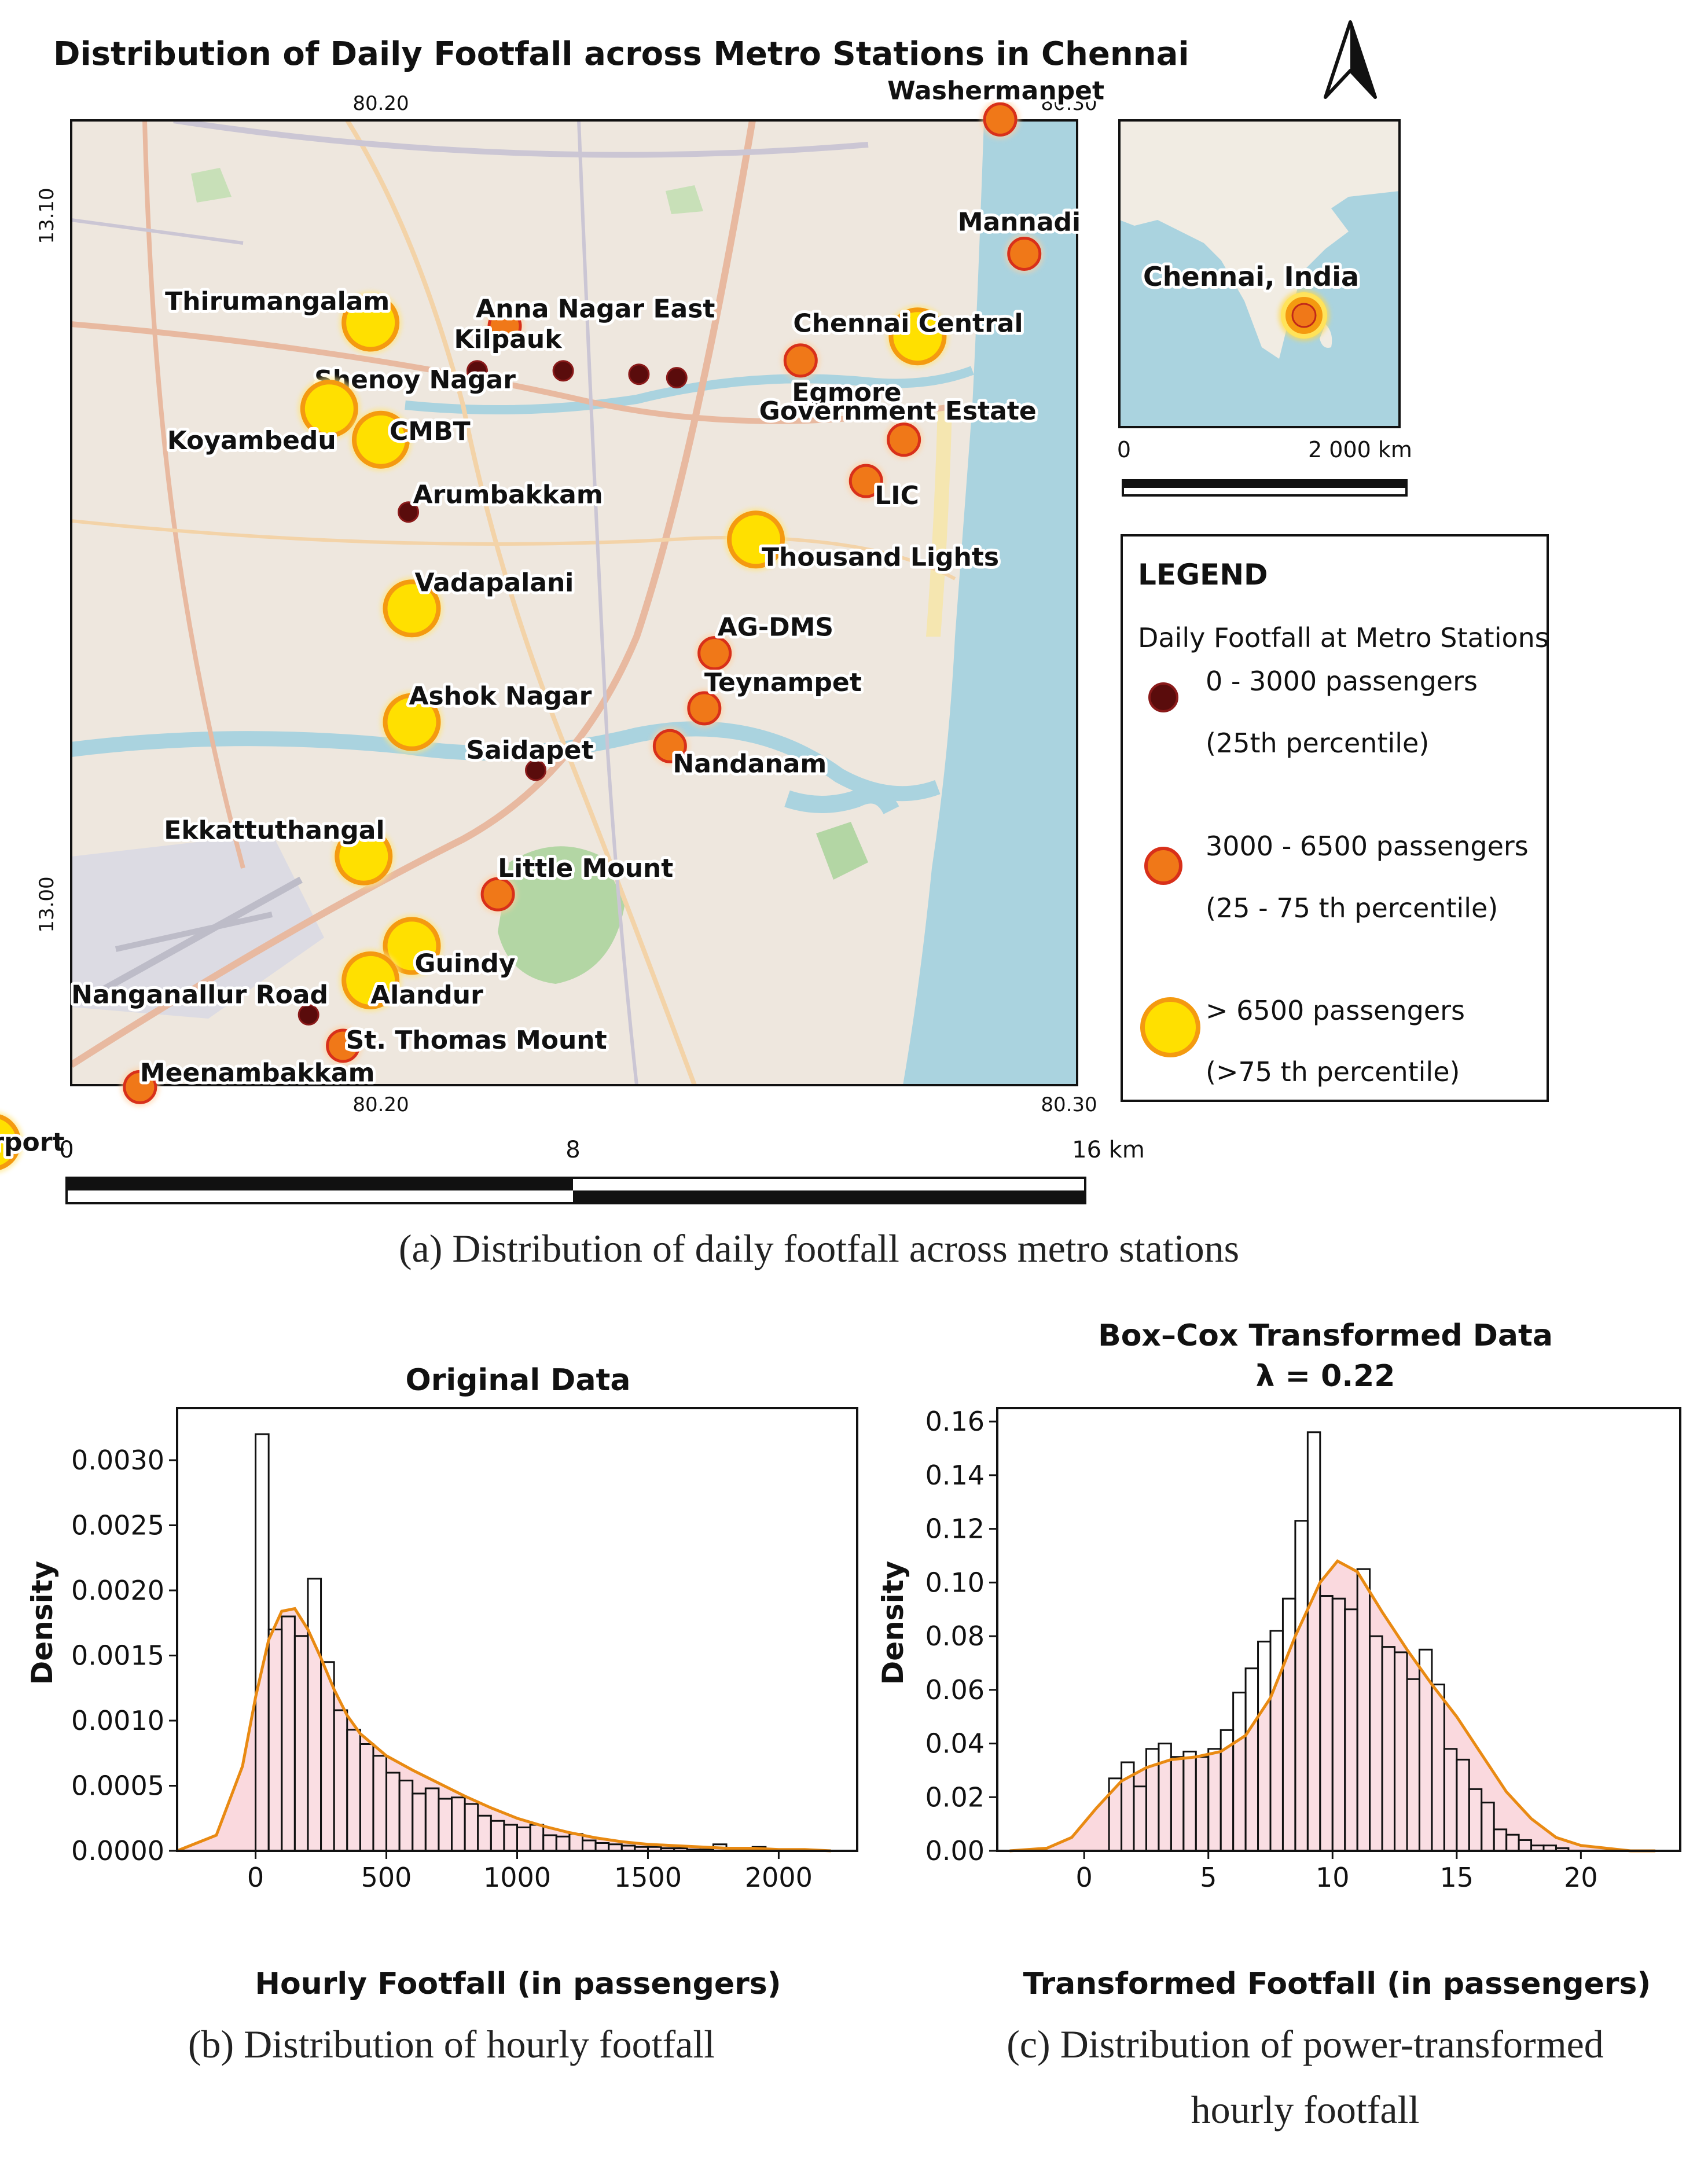 This screenshot has width=1708, height=2157. What do you see at coordinates (1306, 2044) in the screenshot?
I see `caption-c-line1: (c) Distribution of power-transformed` at bounding box center [1306, 2044].